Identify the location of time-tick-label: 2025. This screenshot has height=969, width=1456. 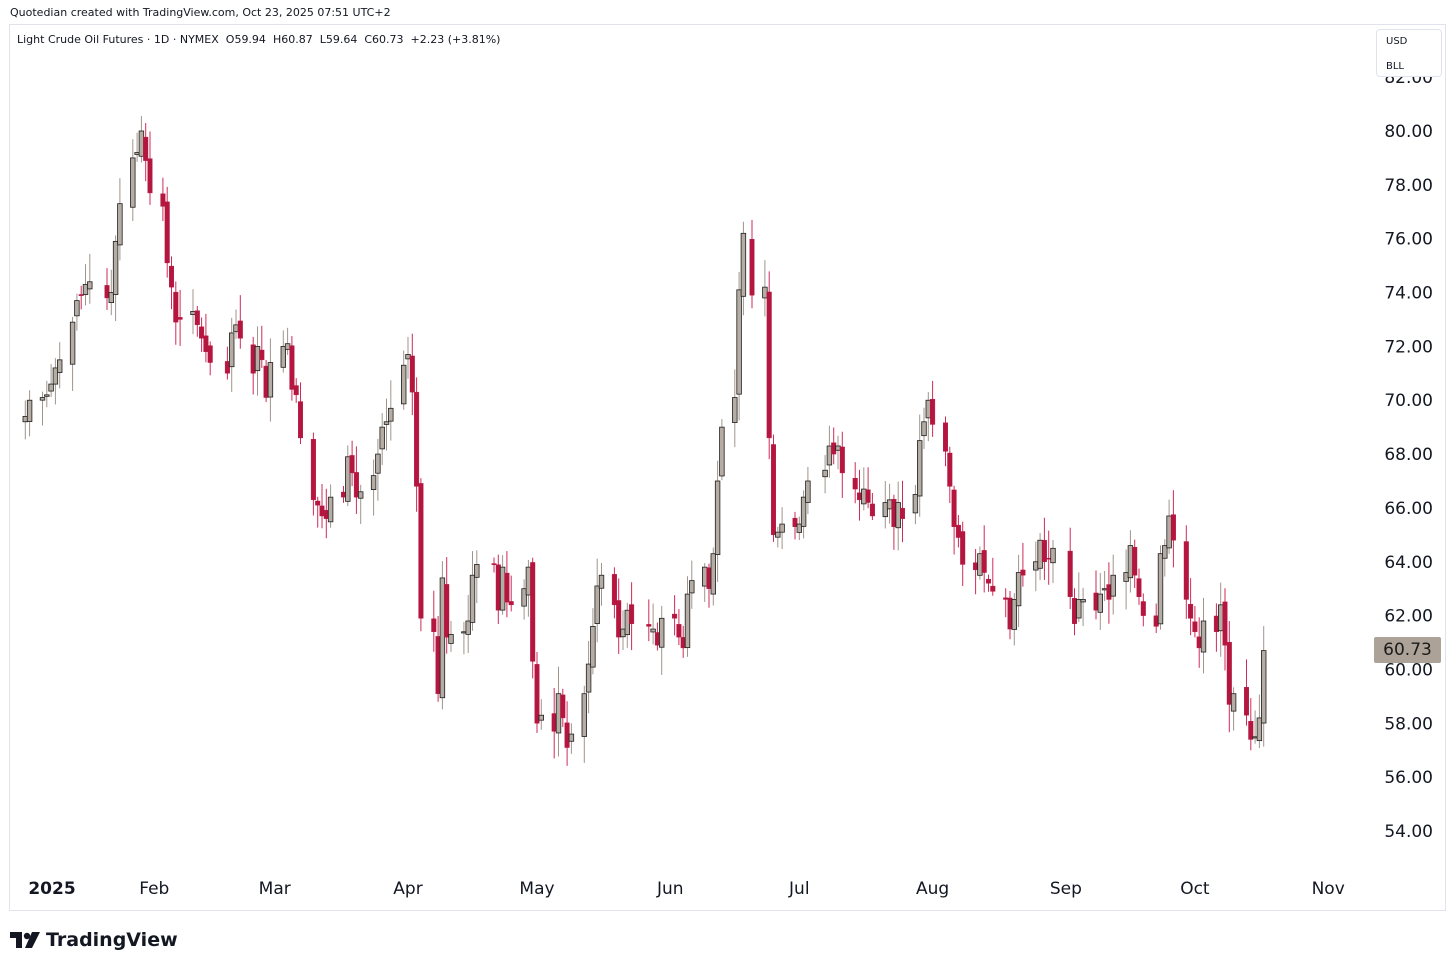
(51, 889).